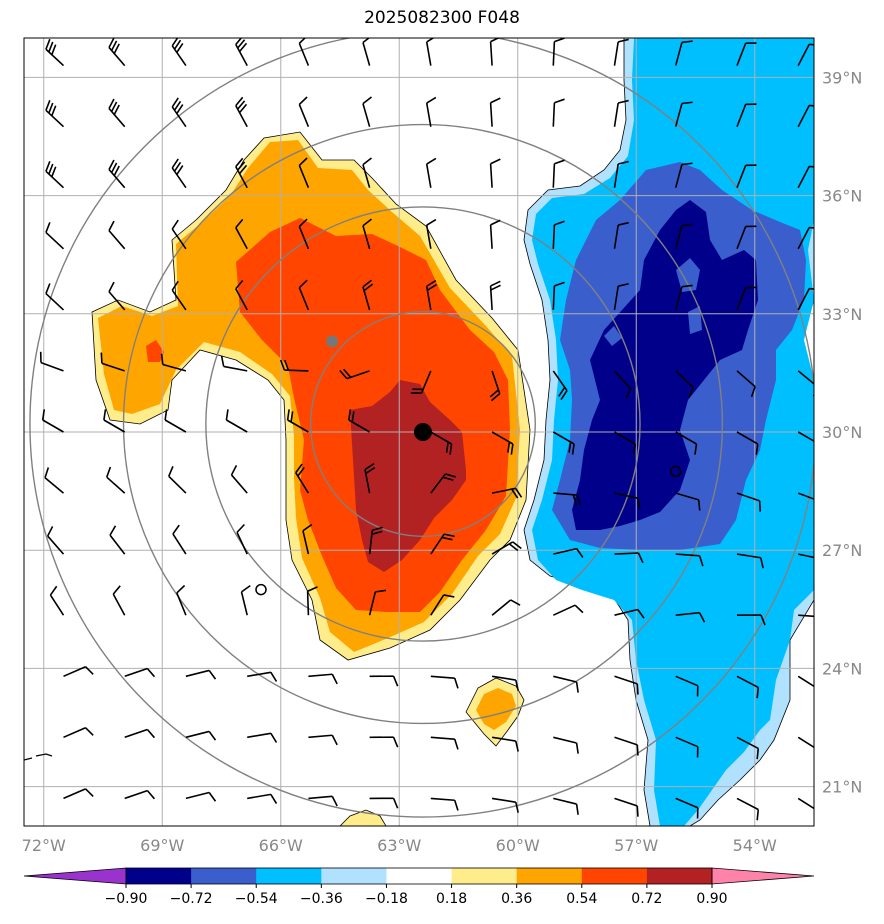  I want to click on contour-fill-pos3-small, so click(155, 351).